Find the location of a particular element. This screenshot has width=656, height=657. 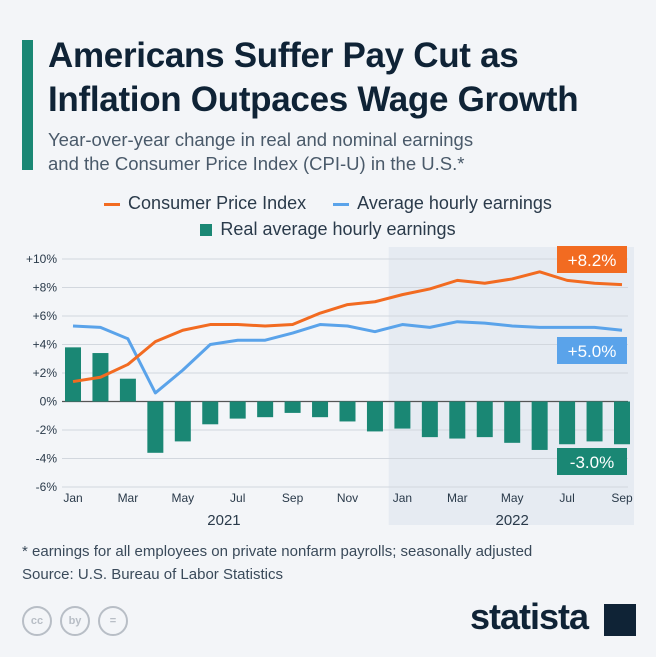

end-label: +8.2% is located at coordinates (592, 260).